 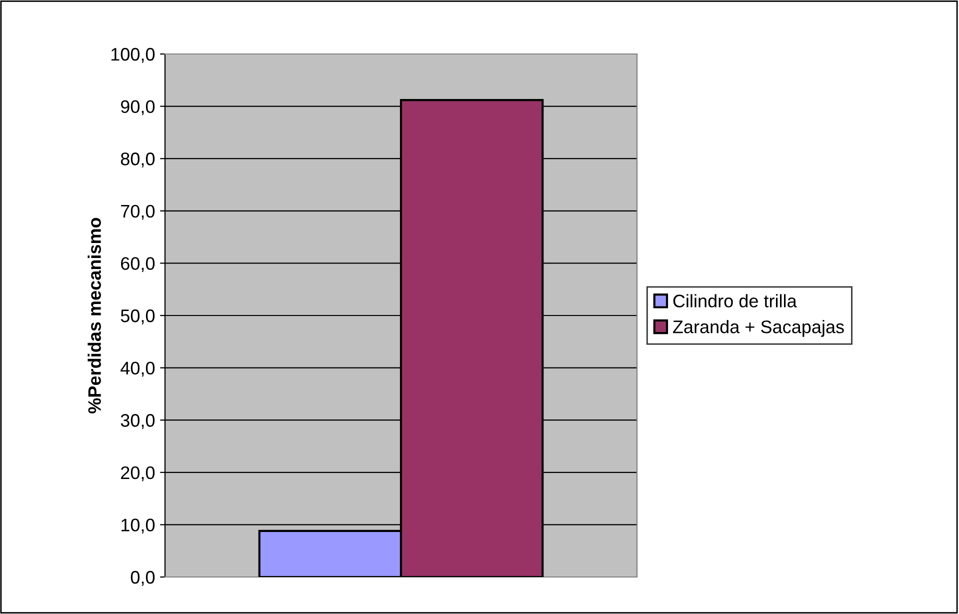 What do you see at coordinates (137, 108) in the screenshot?
I see `y-tick-label: 90,0` at bounding box center [137, 108].